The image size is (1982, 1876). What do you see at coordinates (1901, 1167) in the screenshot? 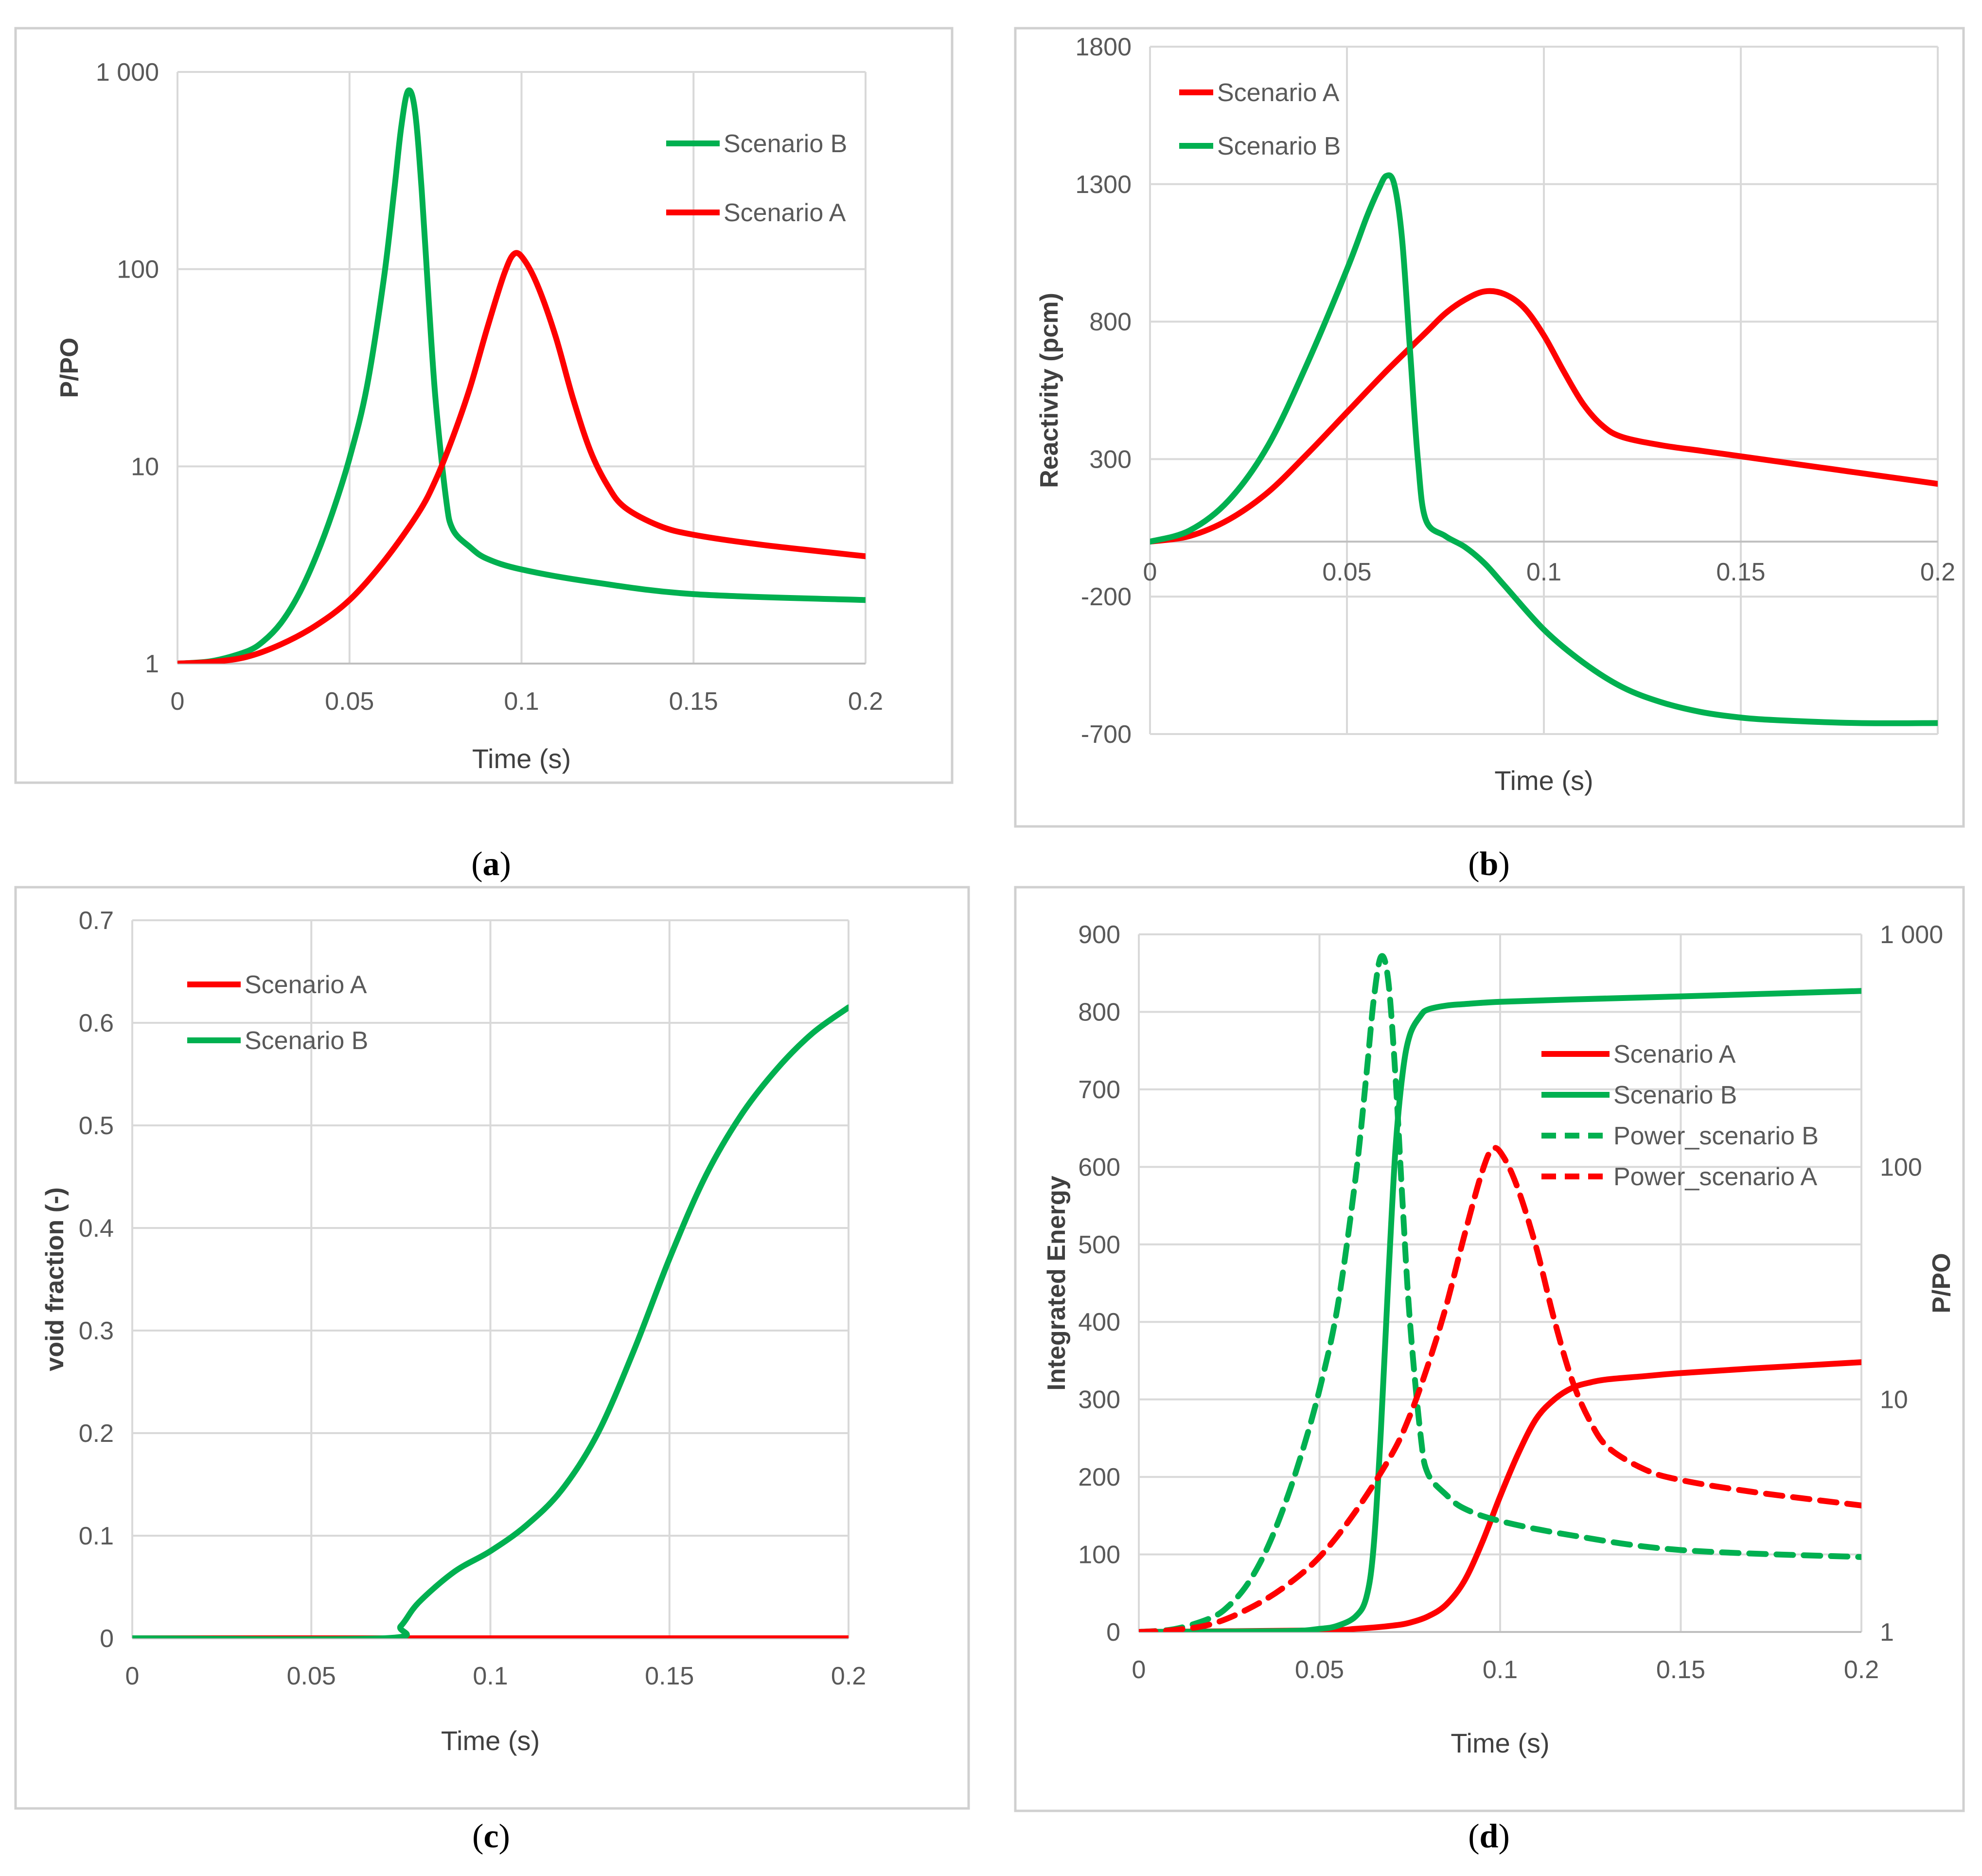
I see `y2-tick-label: 100` at bounding box center [1901, 1167].